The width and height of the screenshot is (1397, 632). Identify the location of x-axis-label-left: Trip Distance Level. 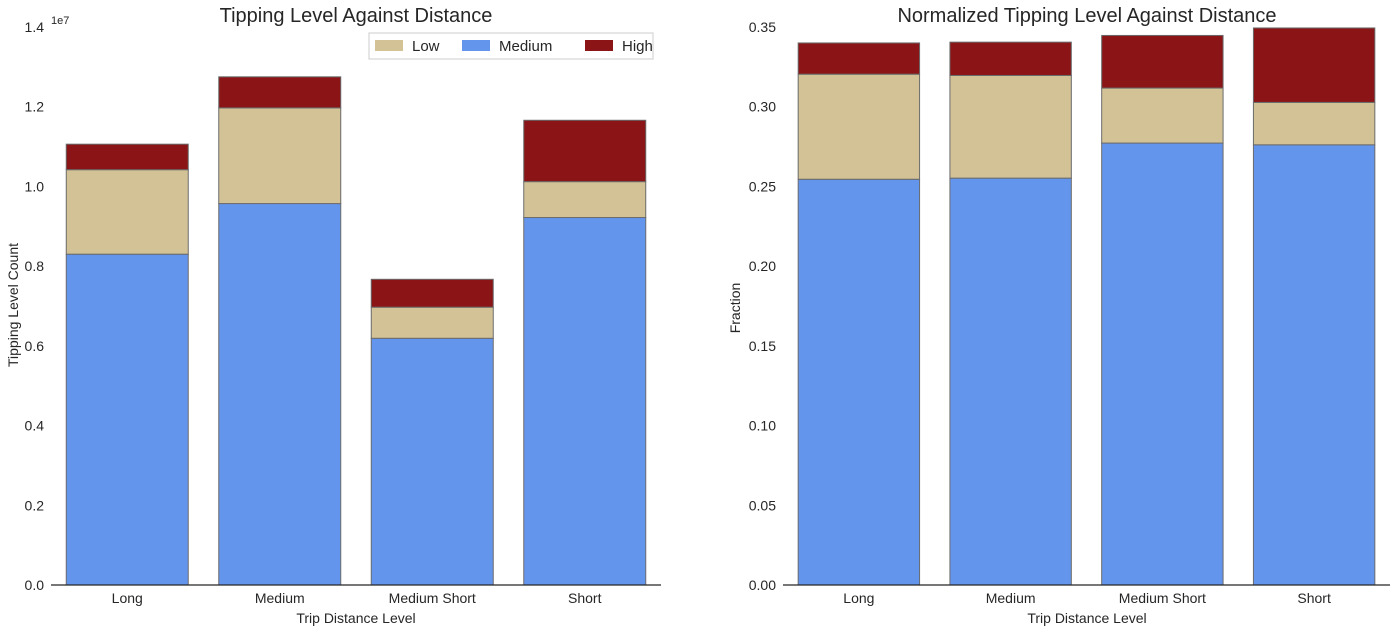
(355, 618).